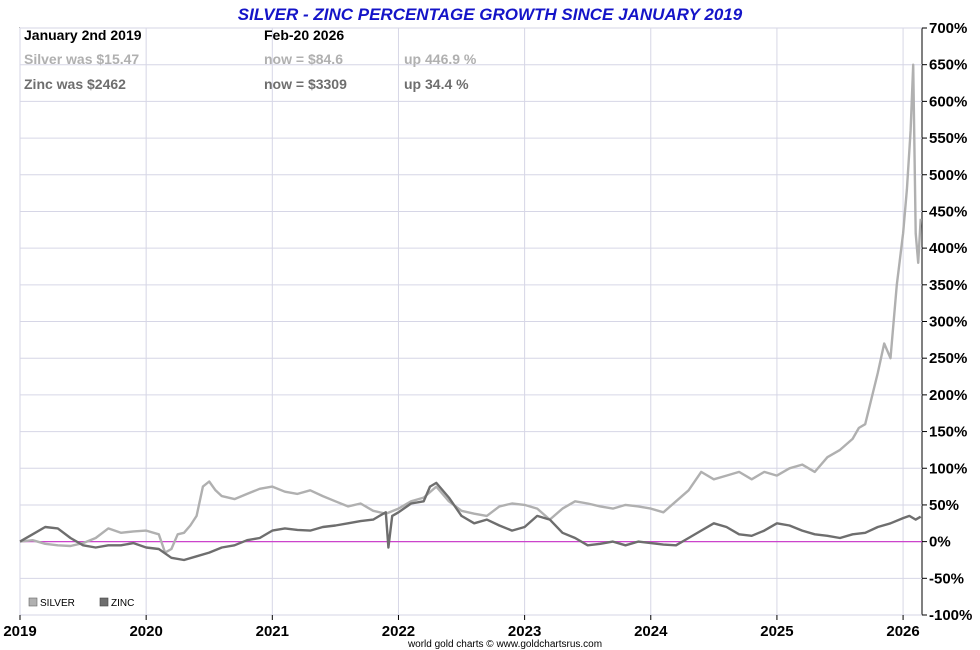 The width and height of the screenshot is (980, 650). I want to click on x-tick-label: 2020, so click(145, 631).